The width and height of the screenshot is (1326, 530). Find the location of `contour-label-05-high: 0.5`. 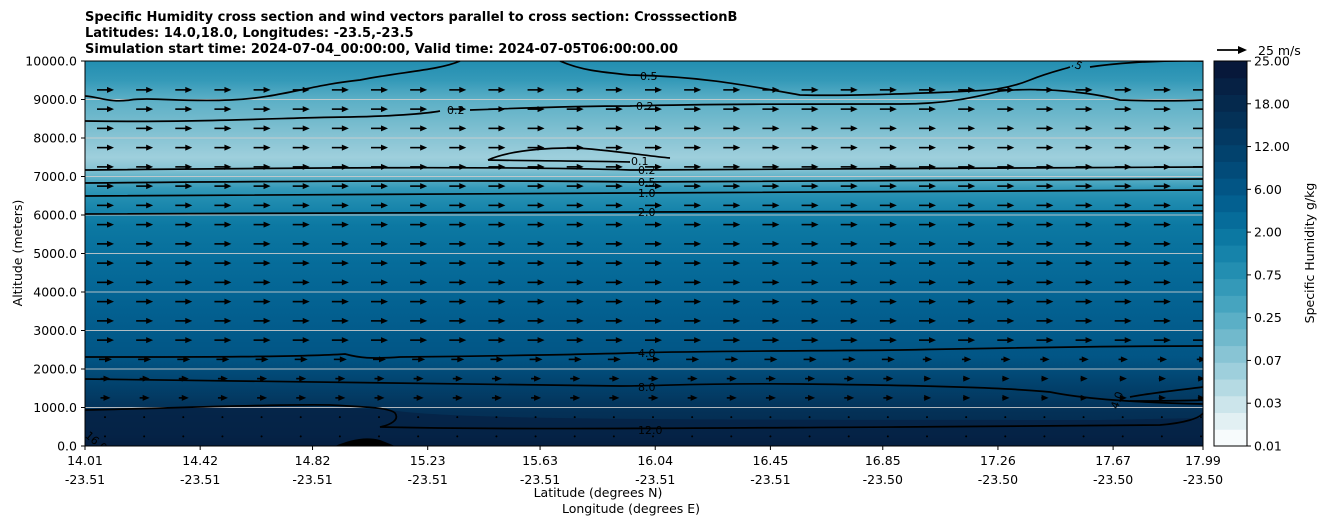

contour-label-05-high: 0.5 is located at coordinates (649, 76).